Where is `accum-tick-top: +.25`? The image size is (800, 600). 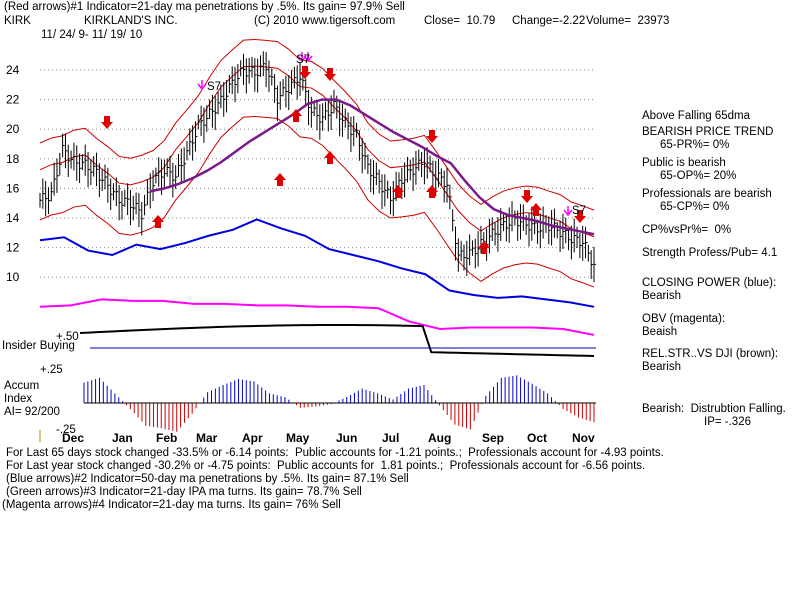 accum-tick-top: +.25 is located at coordinates (51, 370).